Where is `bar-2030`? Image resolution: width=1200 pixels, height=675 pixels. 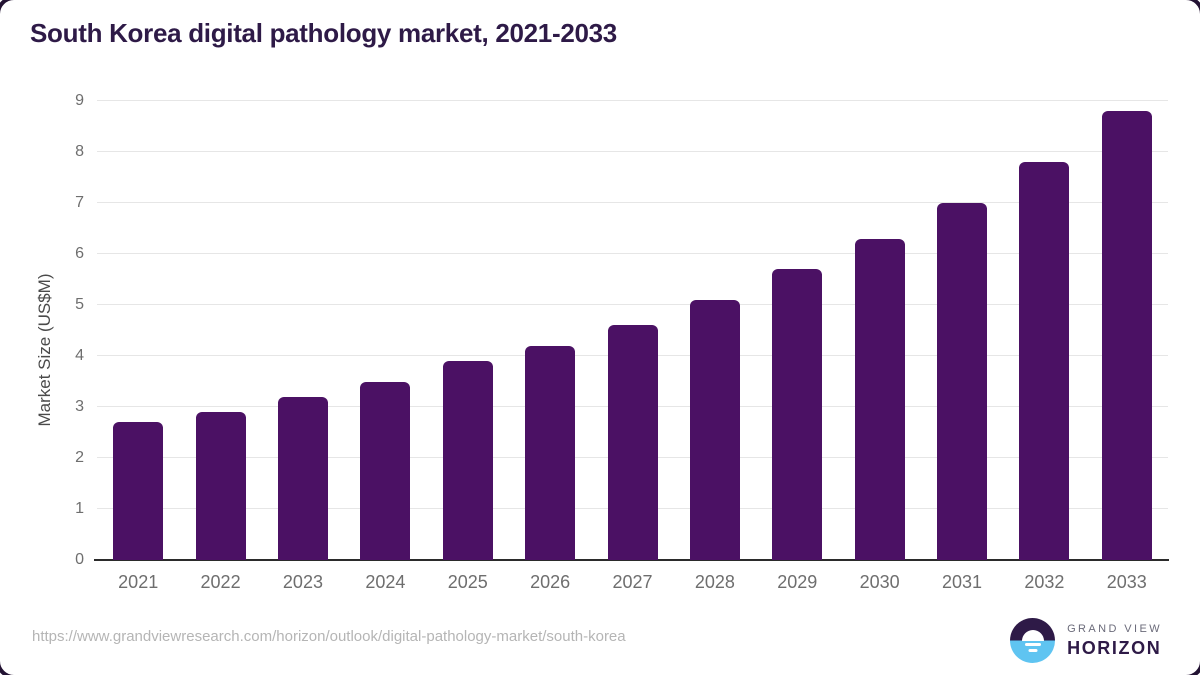 bar-2030 is located at coordinates (879, 399).